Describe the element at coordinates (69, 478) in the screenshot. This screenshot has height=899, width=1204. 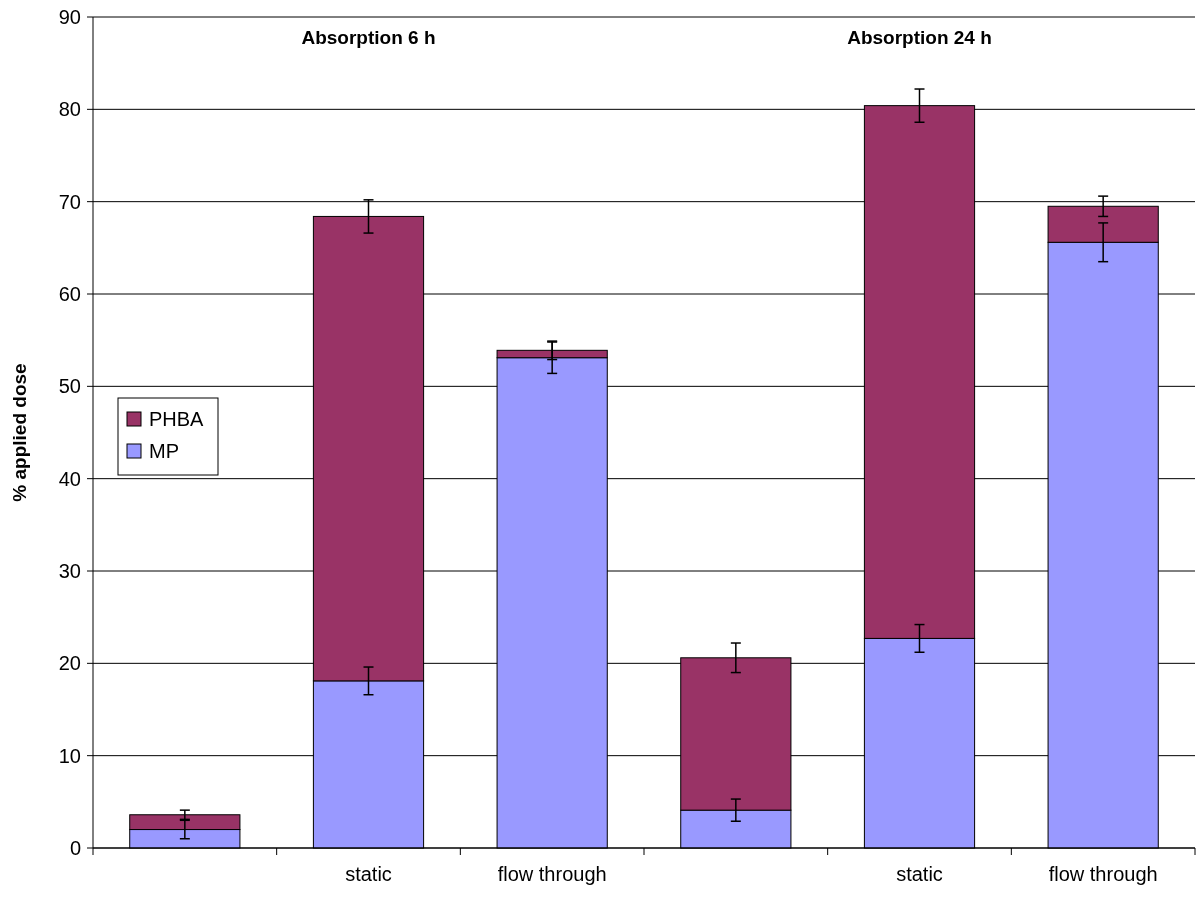
I see `y-tick-label: 40` at that location.